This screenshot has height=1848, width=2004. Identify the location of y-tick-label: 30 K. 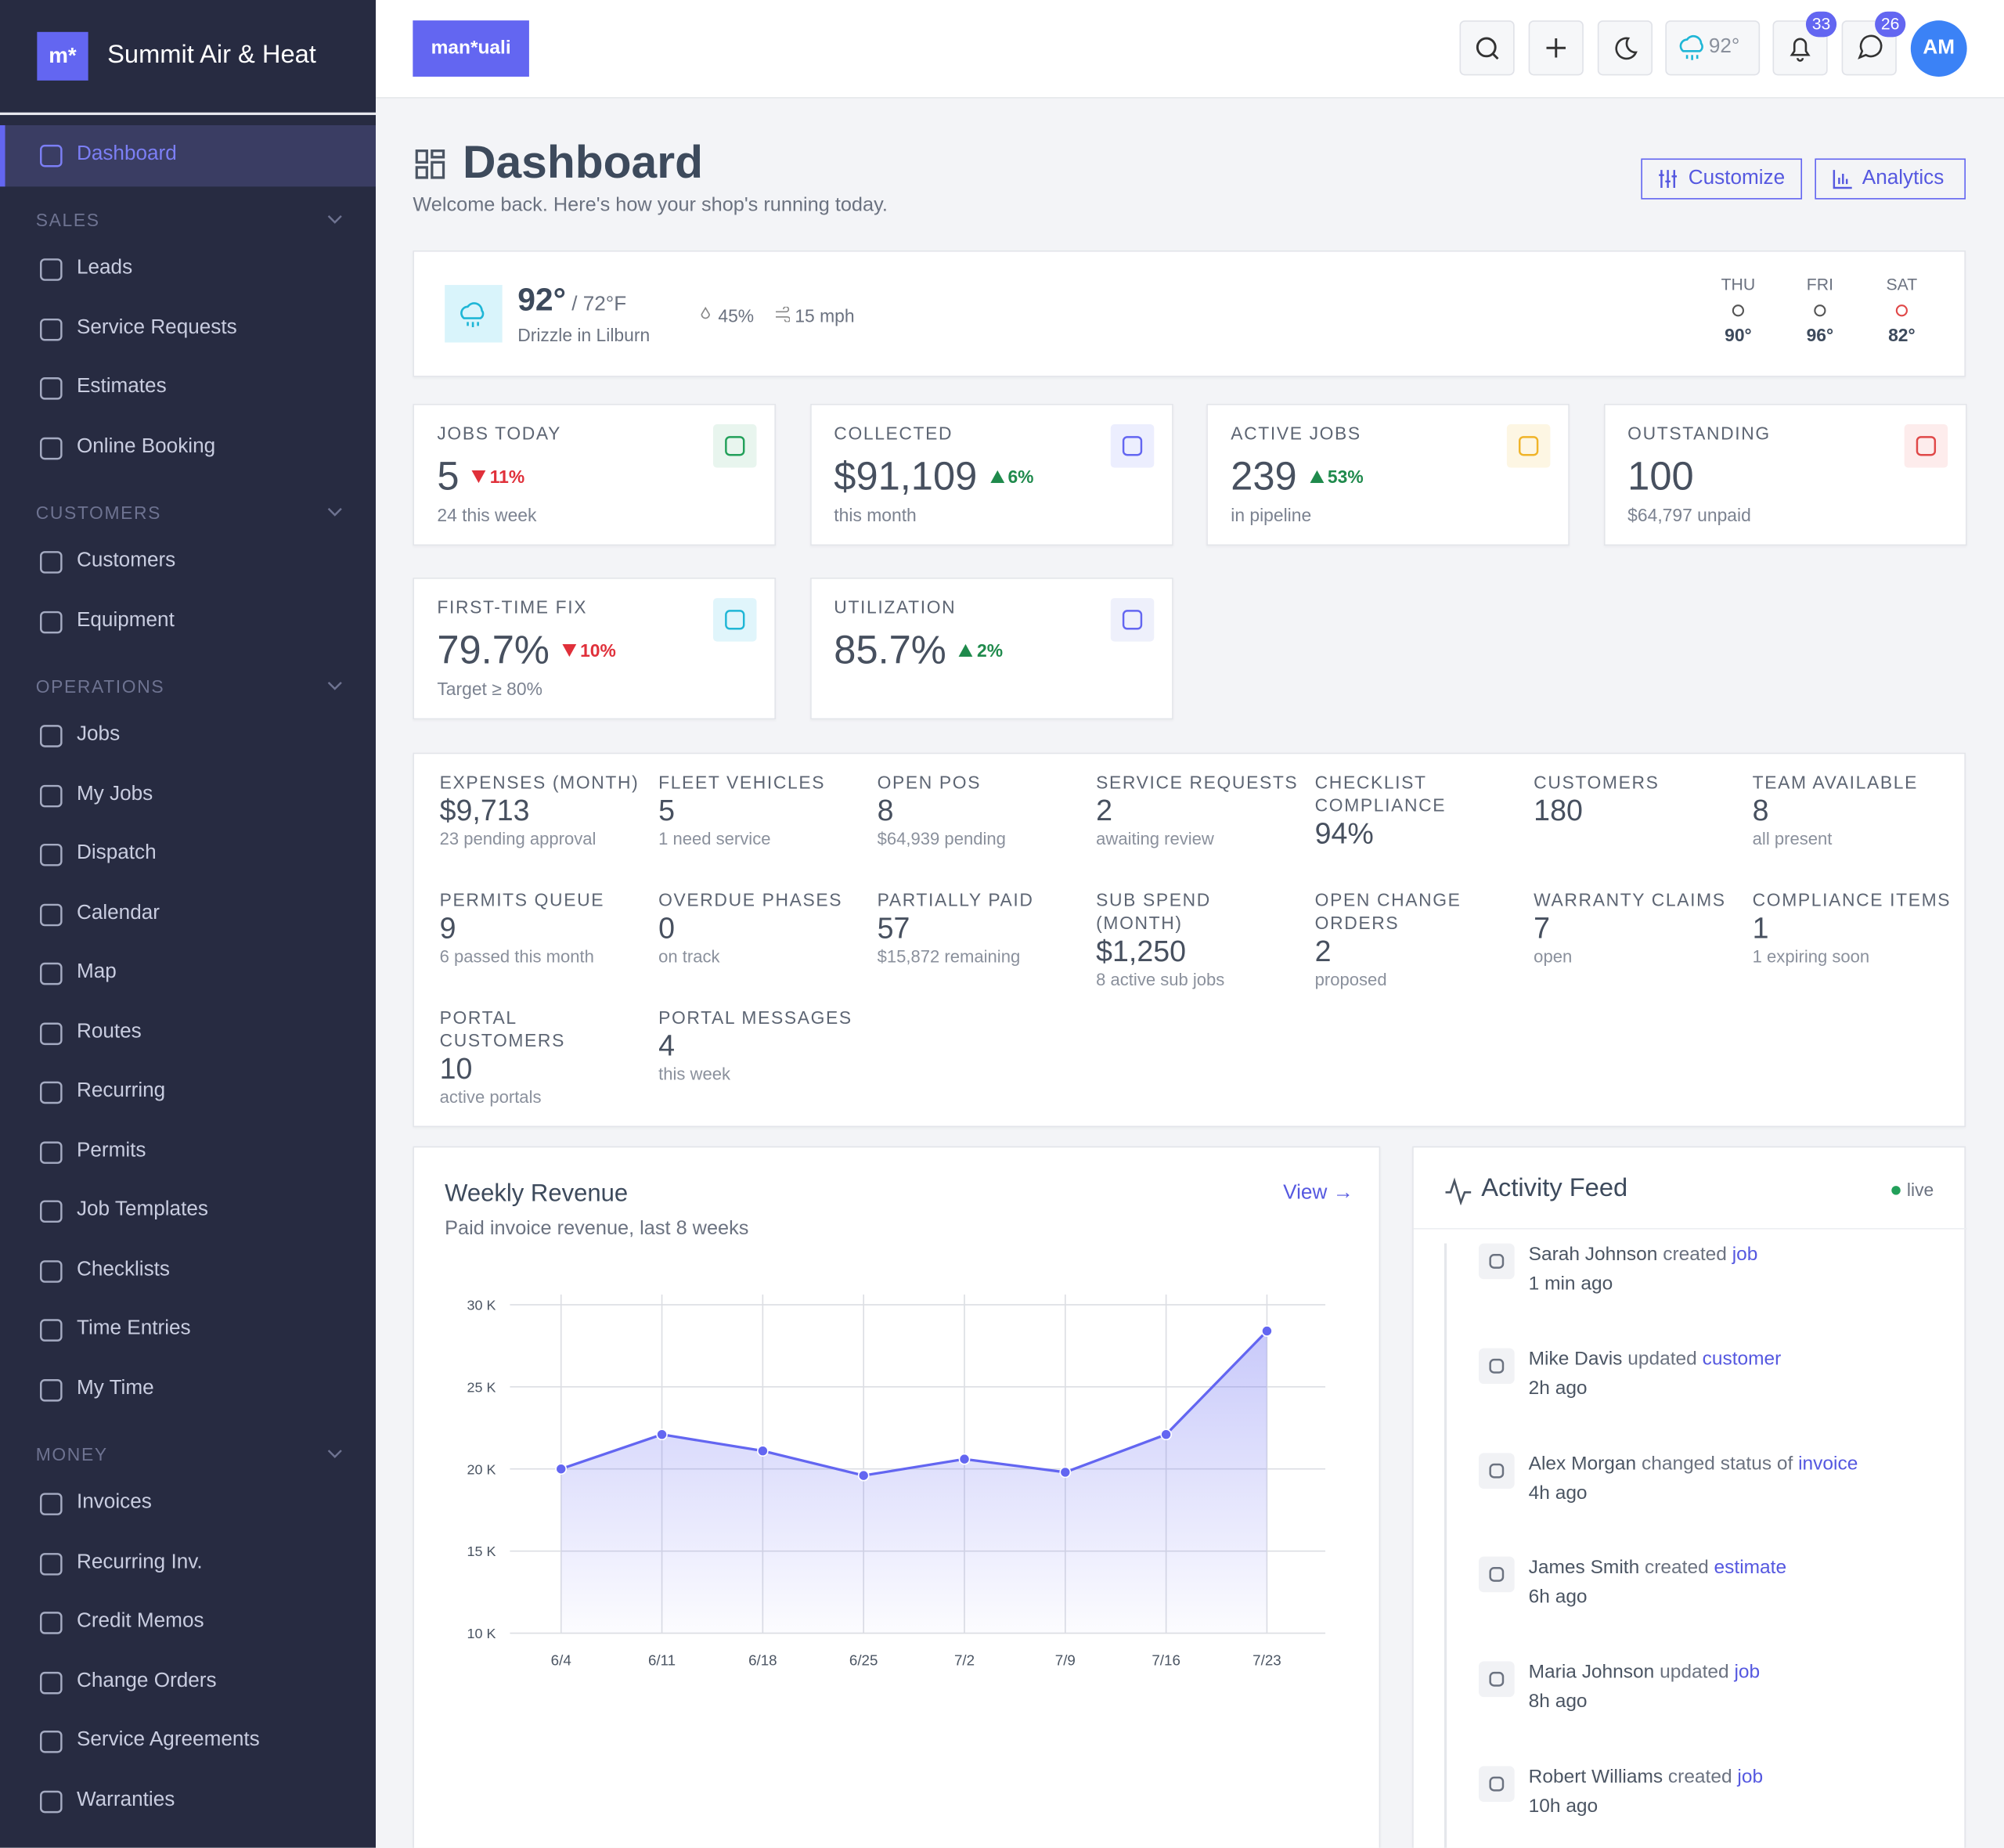
(482, 1305).